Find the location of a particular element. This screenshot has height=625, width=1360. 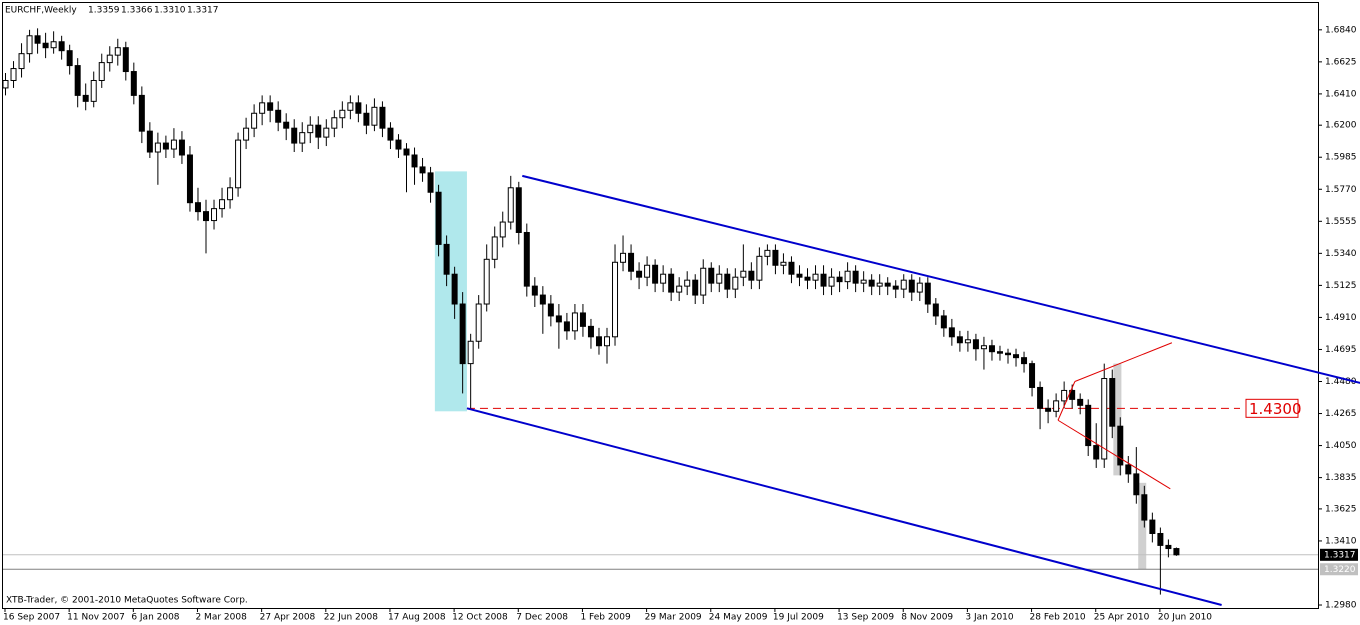

current-price-label: 1.3220 is located at coordinates (1340, 570).